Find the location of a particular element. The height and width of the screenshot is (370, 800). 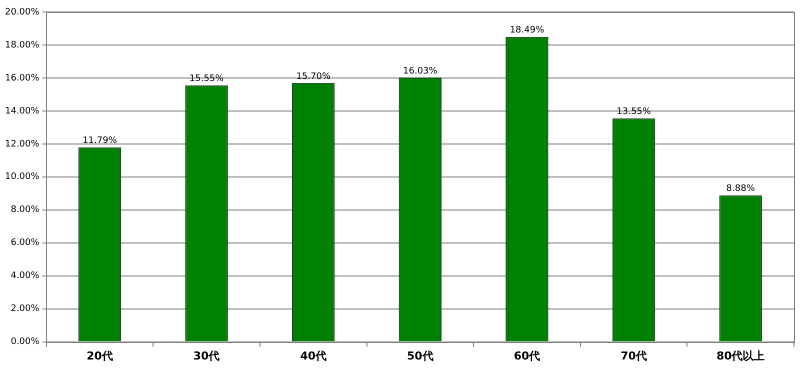

y-tick-label: 14.00% is located at coordinates (22, 111).